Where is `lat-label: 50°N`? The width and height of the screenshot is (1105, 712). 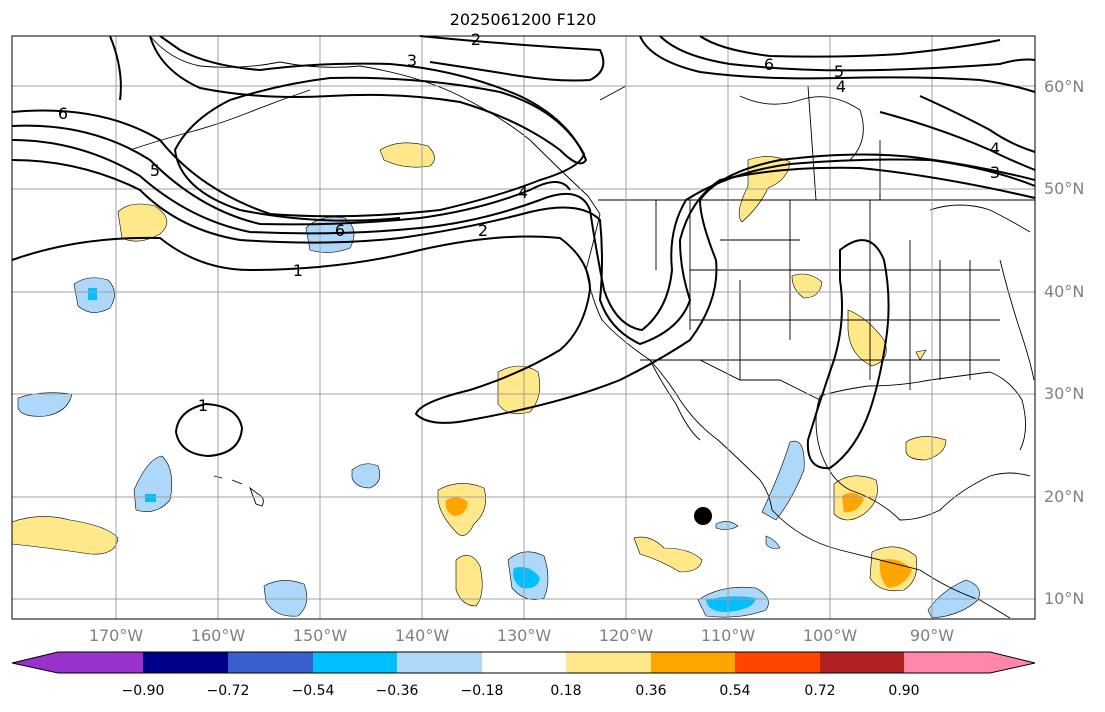
lat-label: 50°N is located at coordinates (1064, 188).